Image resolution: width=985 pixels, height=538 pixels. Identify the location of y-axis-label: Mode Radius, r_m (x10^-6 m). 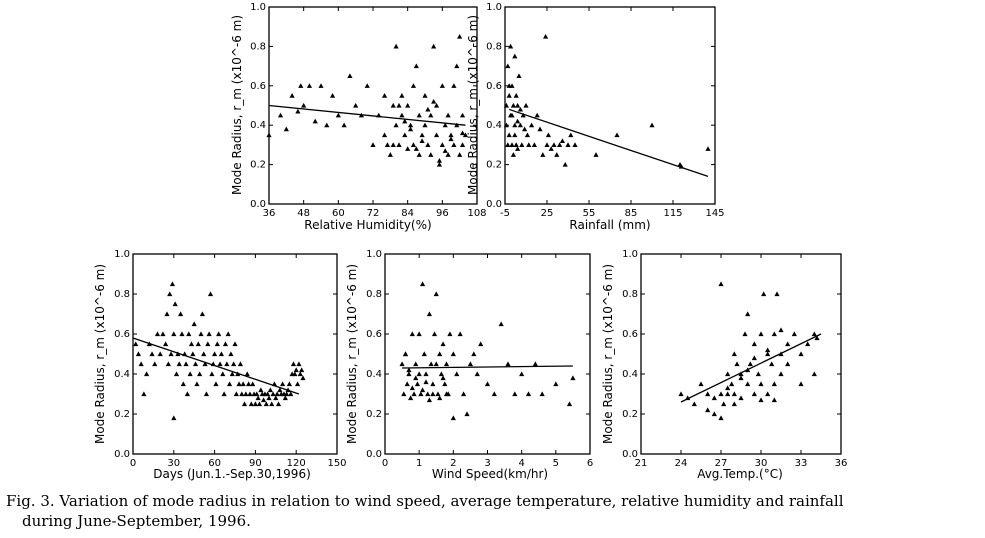
(237, 105).